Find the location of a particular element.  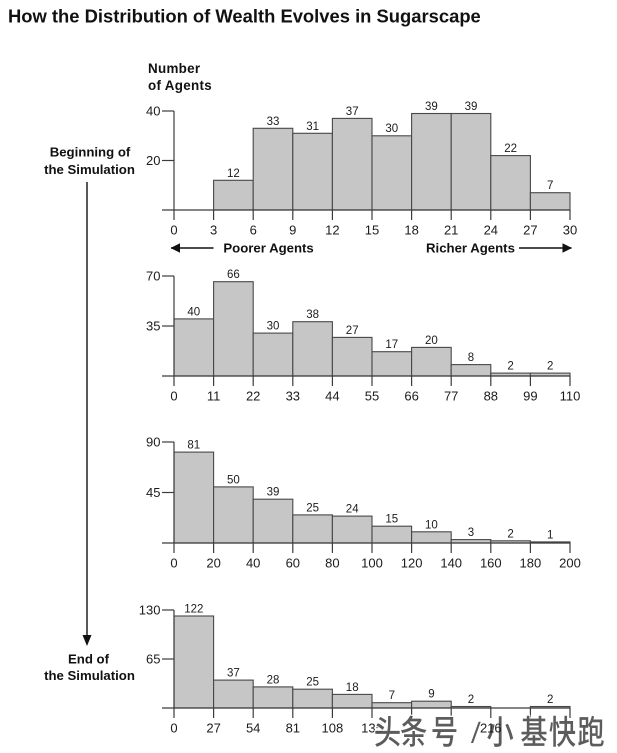

svg-text: 10 is located at coordinates (431, 525).